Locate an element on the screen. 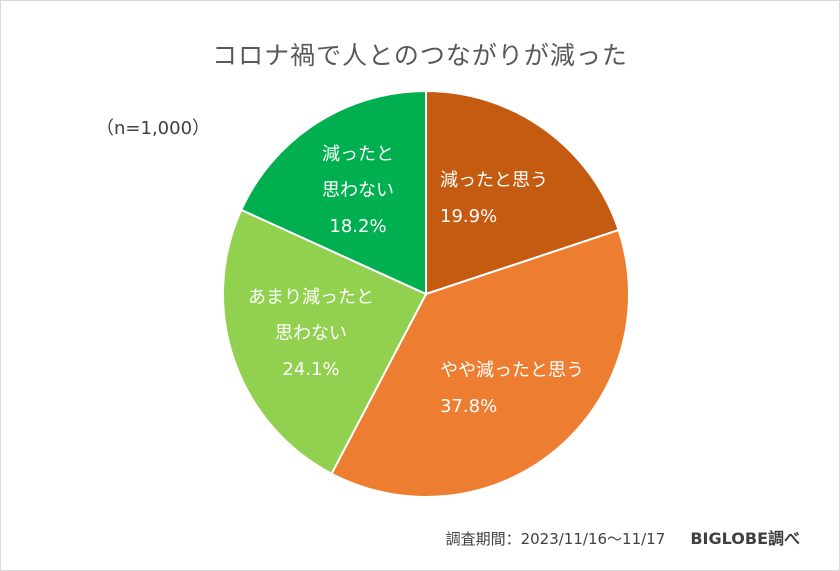 The width and height of the screenshot is (840, 571). slice-label-4: 減ったと思わない 18.2% is located at coordinates (358, 190).